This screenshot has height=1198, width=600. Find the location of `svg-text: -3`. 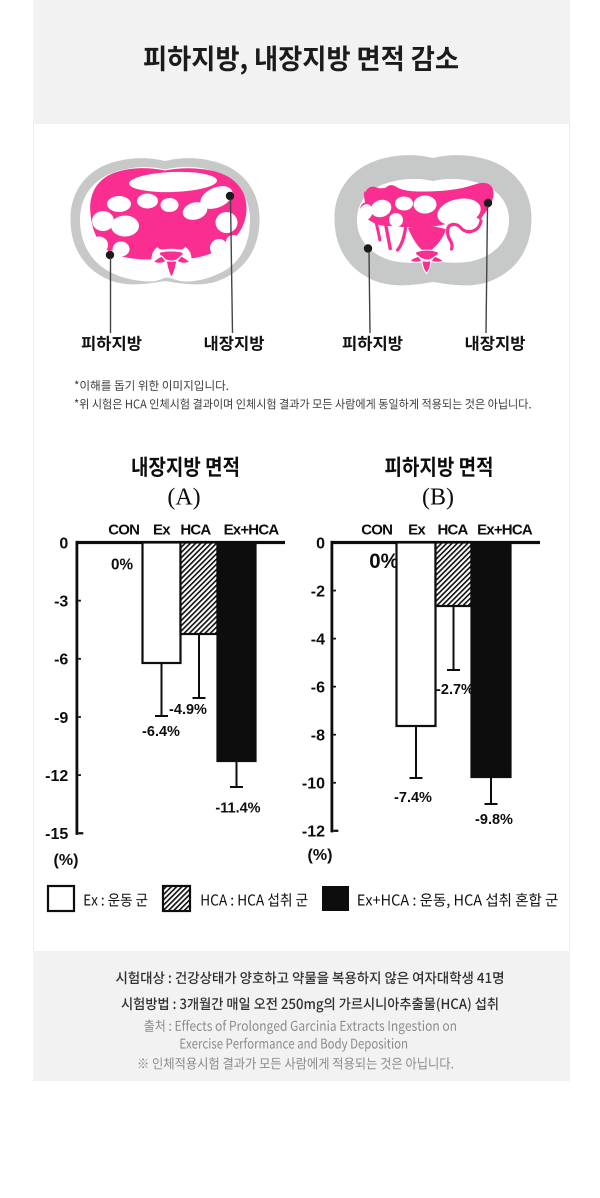

svg-text: -3 is located at coordinates (61, 601).